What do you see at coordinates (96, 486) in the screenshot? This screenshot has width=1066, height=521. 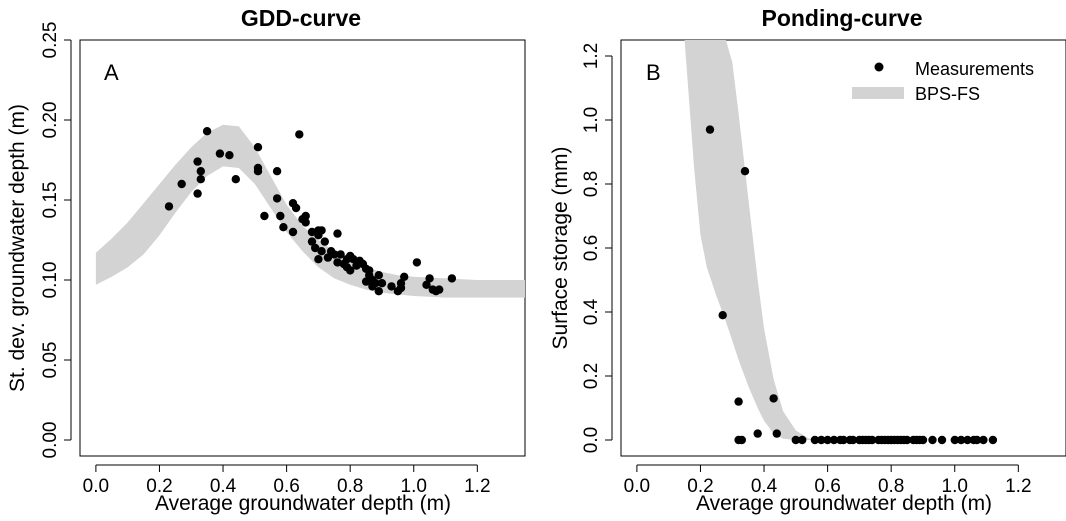 I see `x-tick-label-a: 0.0` at bounding box center [96, 486].